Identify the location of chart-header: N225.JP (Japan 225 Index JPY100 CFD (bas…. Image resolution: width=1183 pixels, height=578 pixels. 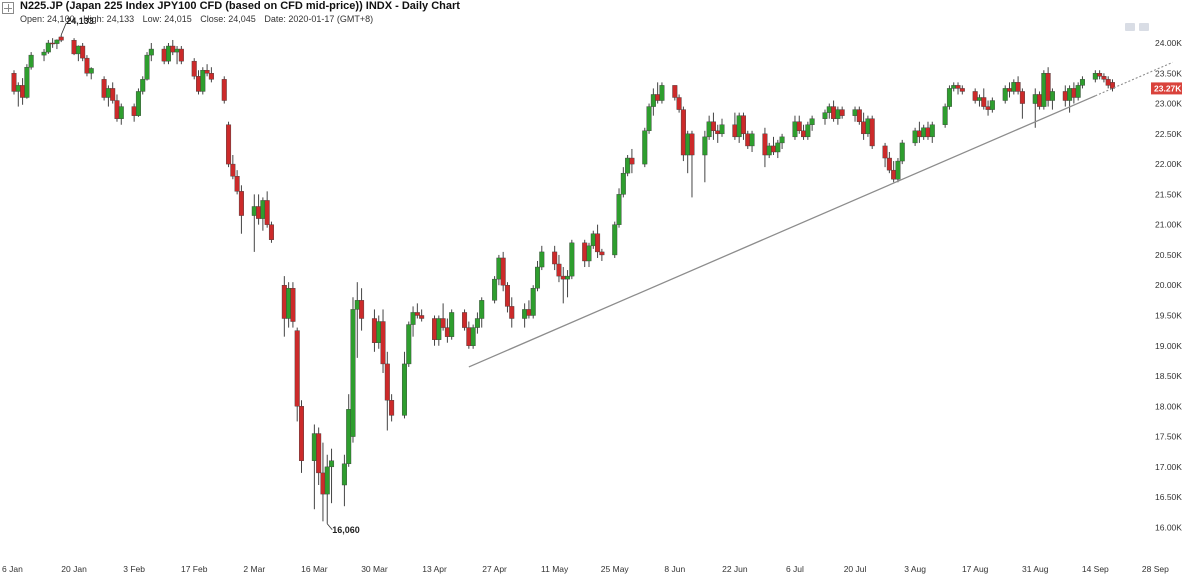
(591, 15).